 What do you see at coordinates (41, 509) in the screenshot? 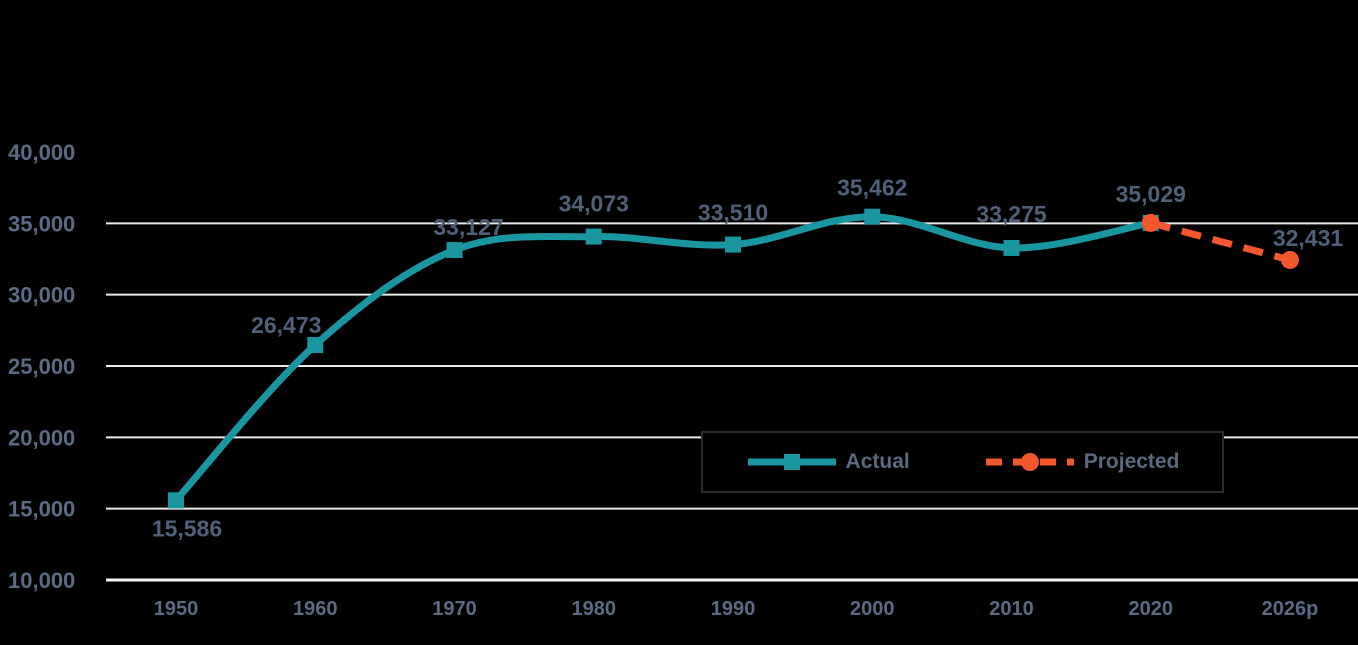
I see `svg-text: 15,000` at bounding box center [41, 509].